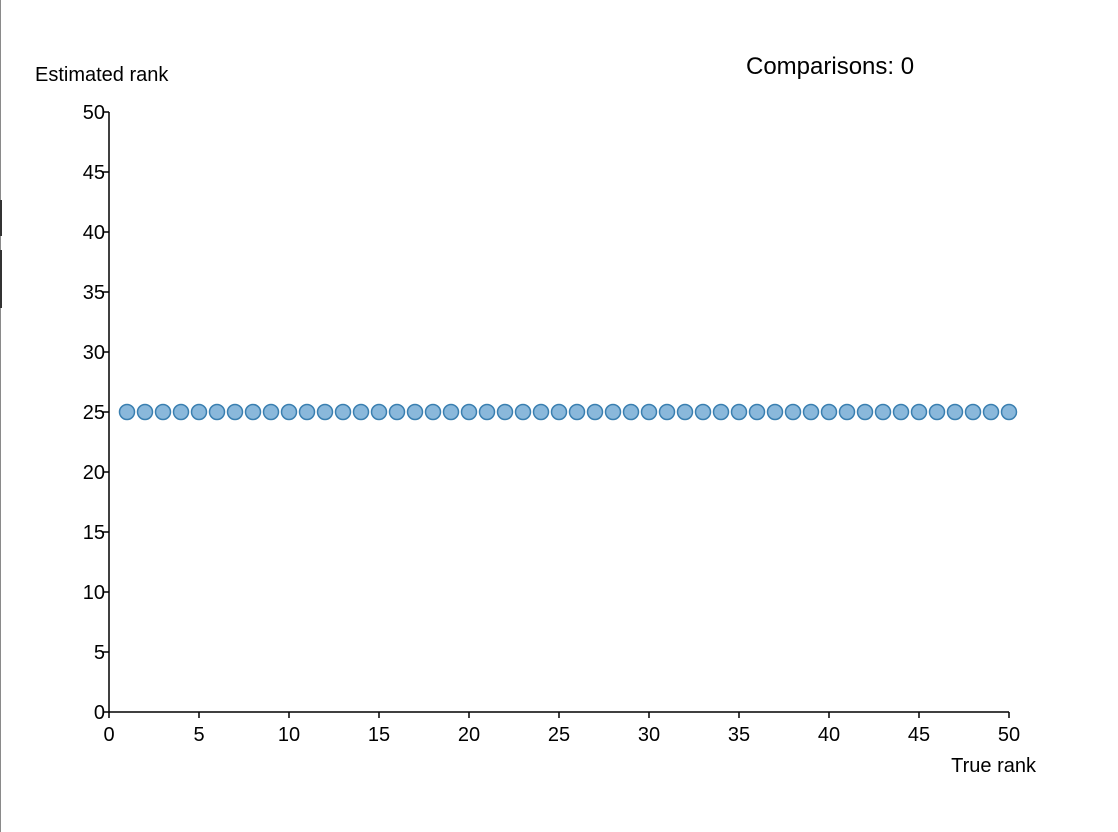  Describe the element at coordinates (469, 735) in the screenshot. I see `x-tick-label: 20` at that location.